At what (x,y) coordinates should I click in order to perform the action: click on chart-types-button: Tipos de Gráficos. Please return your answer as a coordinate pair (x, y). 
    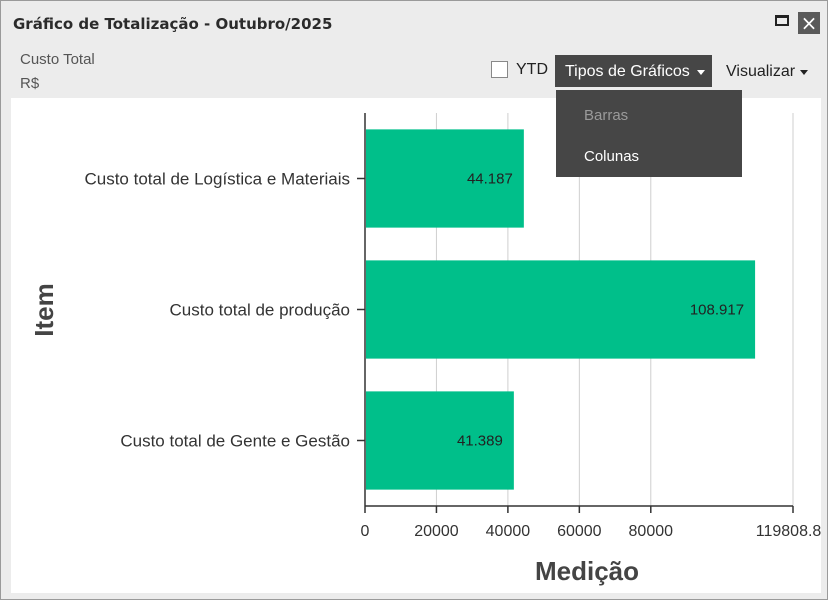
    Looking at the image, I should click on (633, 71).